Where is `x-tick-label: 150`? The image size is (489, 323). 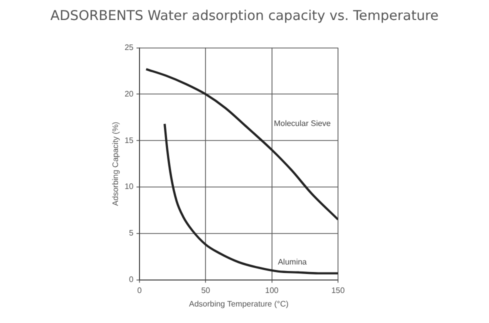
x-tick-label: 150 is located at coordinates (338, 290).